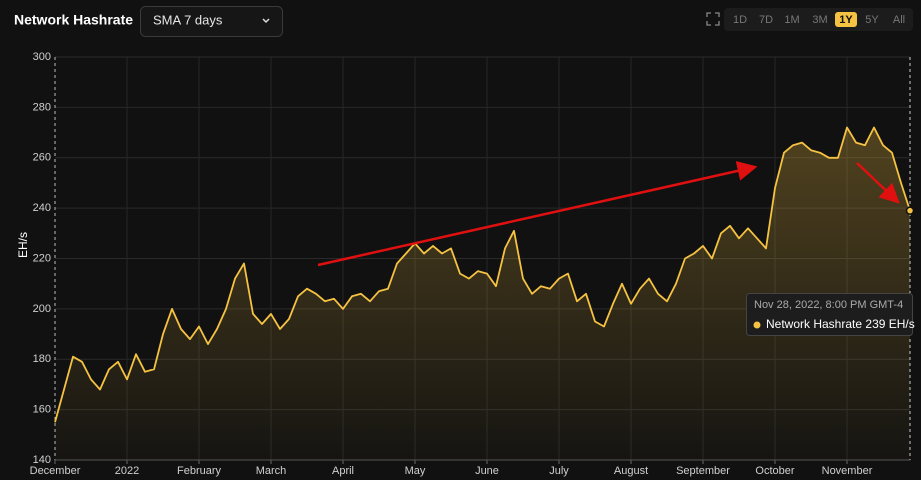 Image resolution: width=921 pixels, height=480 pixels. What do you see at coordinates (828, 305) in the screenshot?
I see `tooltip-date: Nov 28, 2022, 8:00 PM GMT-4` at bounding box center [828, 305].